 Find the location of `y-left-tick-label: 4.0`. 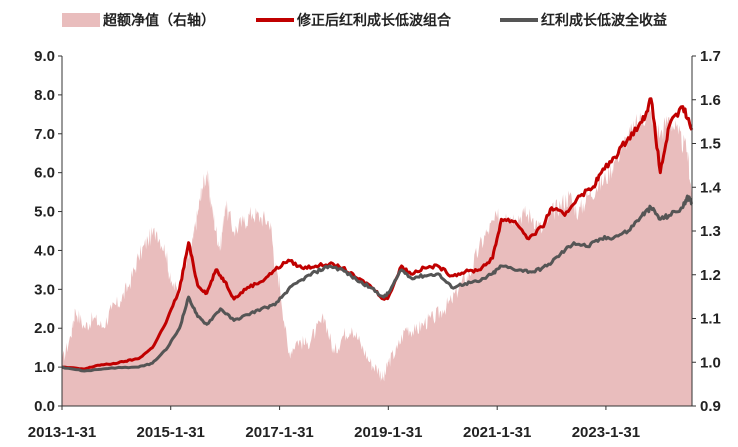

y-left-tick-label: 4.0 is located at coordinates (44, 250).